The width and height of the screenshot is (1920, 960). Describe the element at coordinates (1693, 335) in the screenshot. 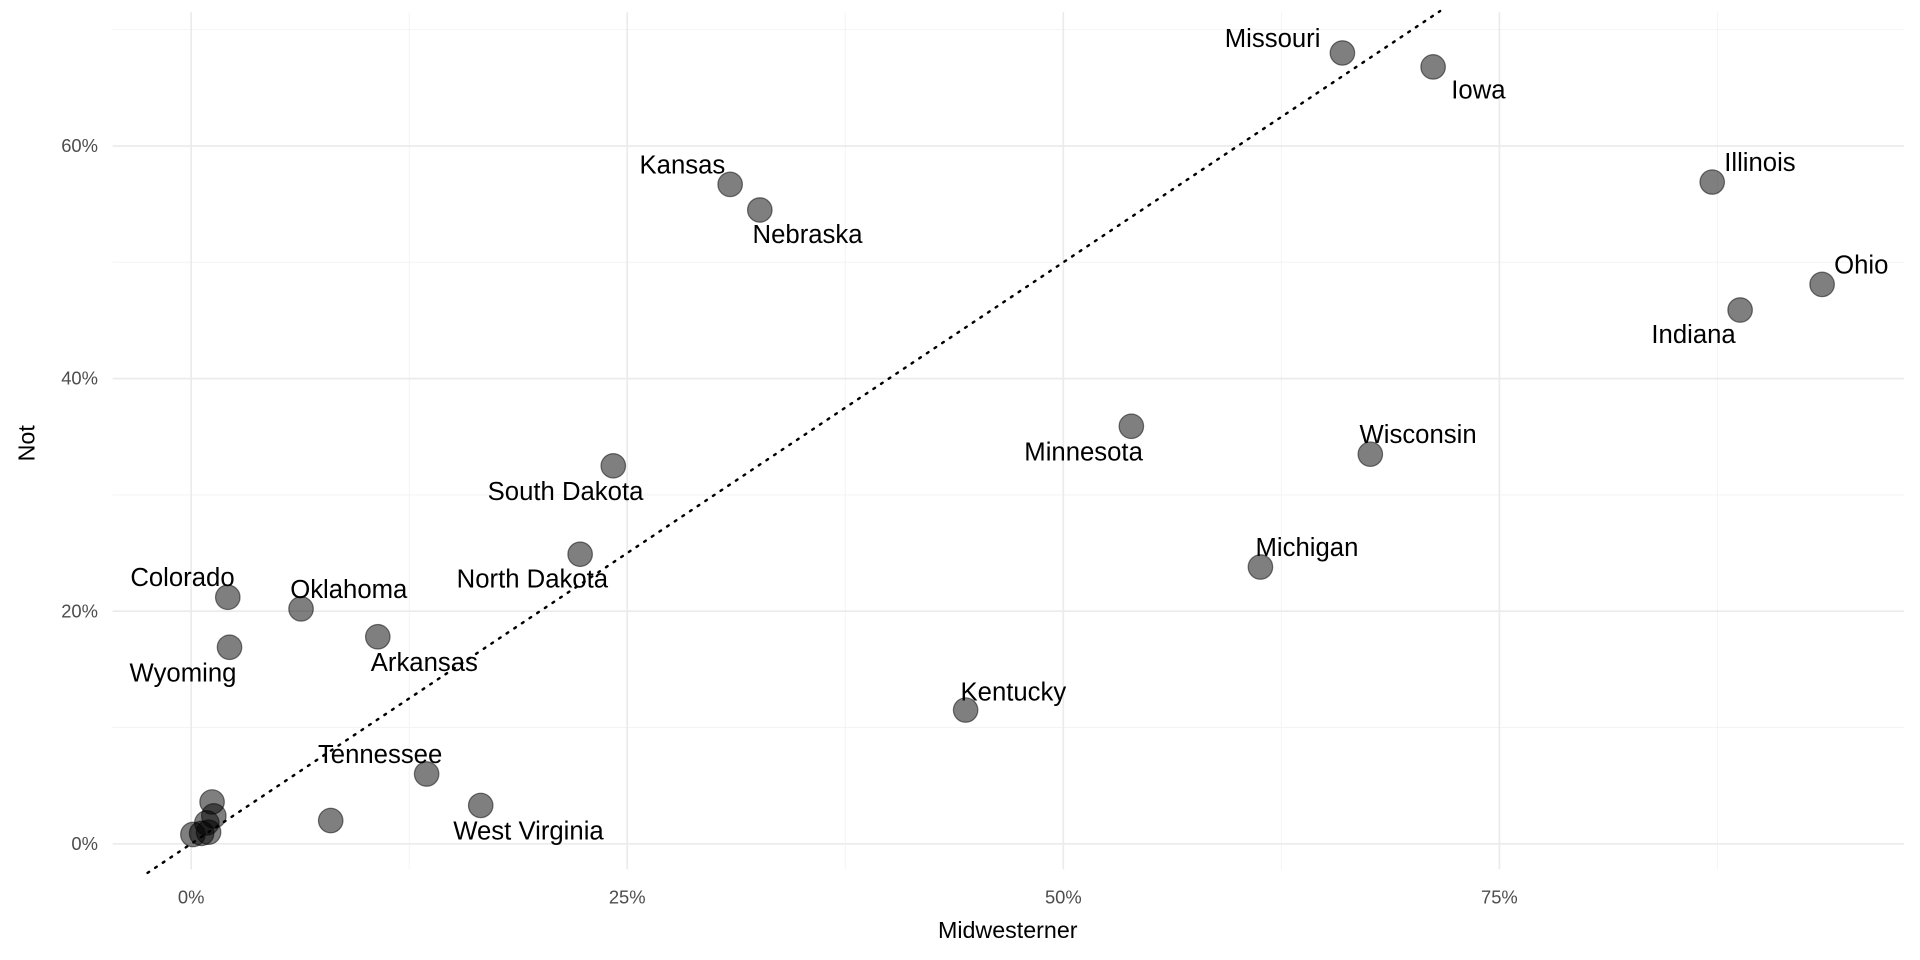

I see `point-label: Indiana` at that location.